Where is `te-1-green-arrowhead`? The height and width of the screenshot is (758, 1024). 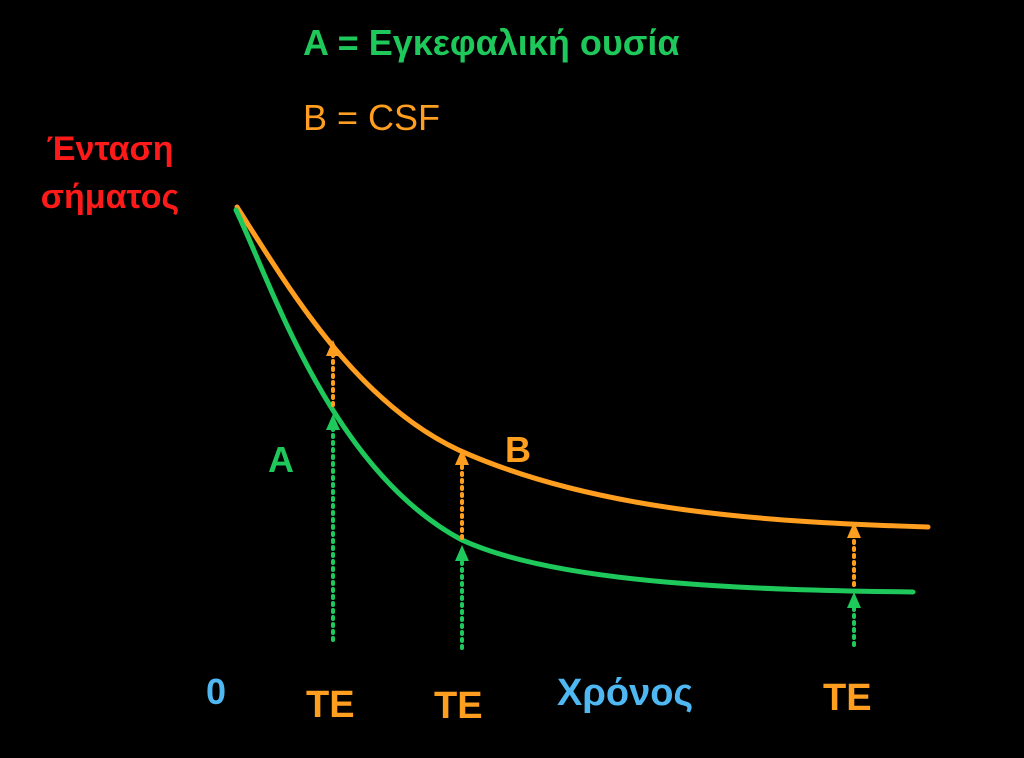
te-1-green-arrowhead is located at coordinates (333, 422).